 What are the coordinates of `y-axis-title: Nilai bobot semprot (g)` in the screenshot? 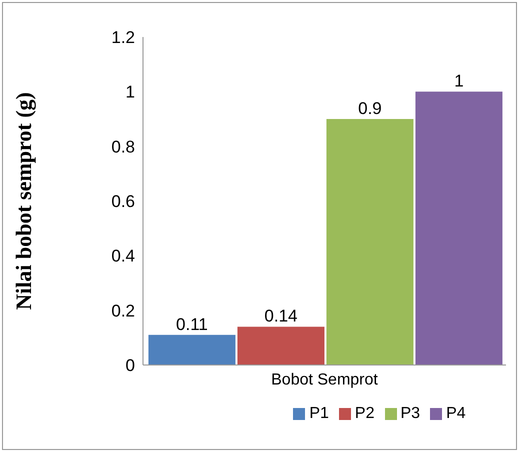 It's located at (23, 201).